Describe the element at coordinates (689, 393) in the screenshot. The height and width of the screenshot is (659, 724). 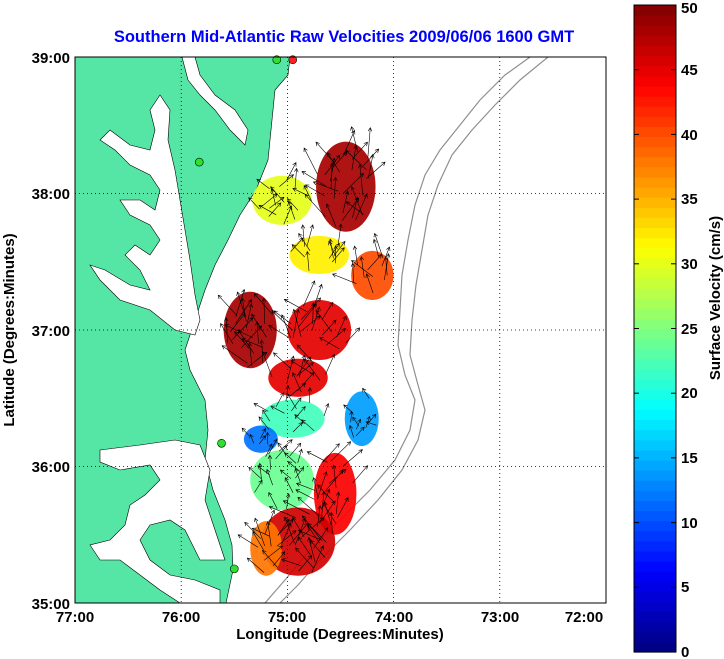
I see `colorbar-tick-label: 20` at that location.